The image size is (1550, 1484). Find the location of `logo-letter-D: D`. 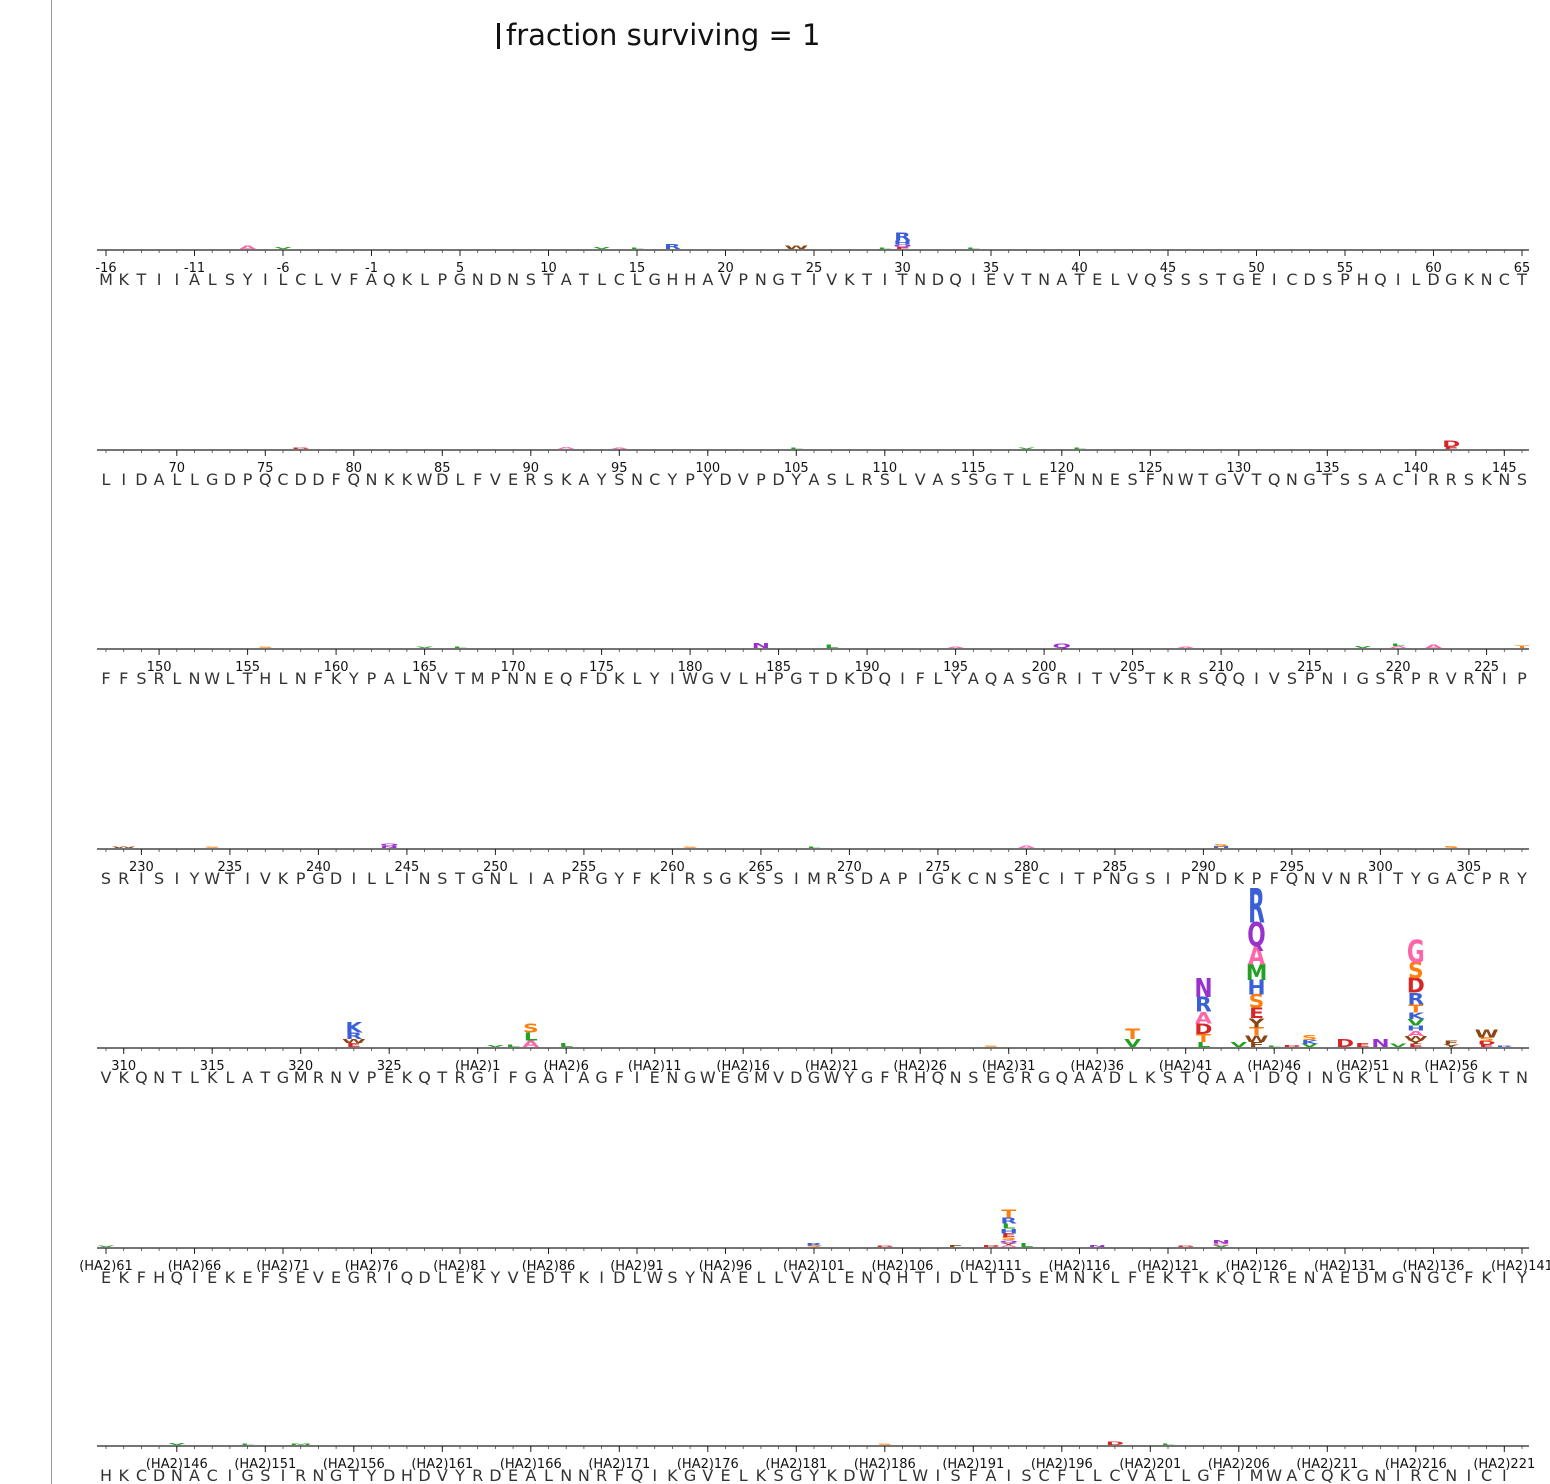

logo-letter-D: D is located at coordinates (991, 1246).